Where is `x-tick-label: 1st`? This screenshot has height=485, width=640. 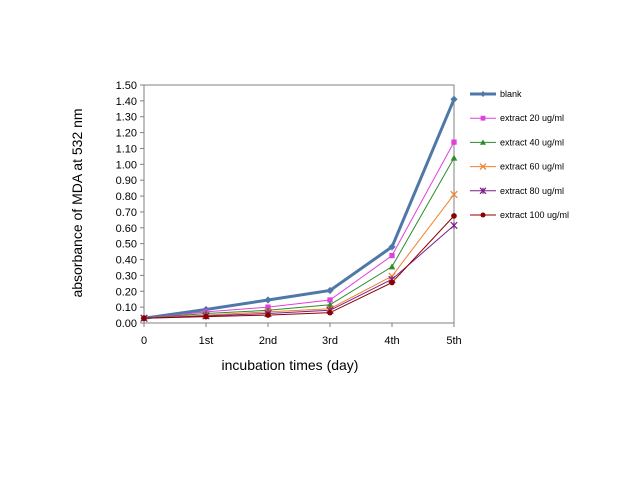
x-tick-label: 1st is located at coordinates (206, 341).